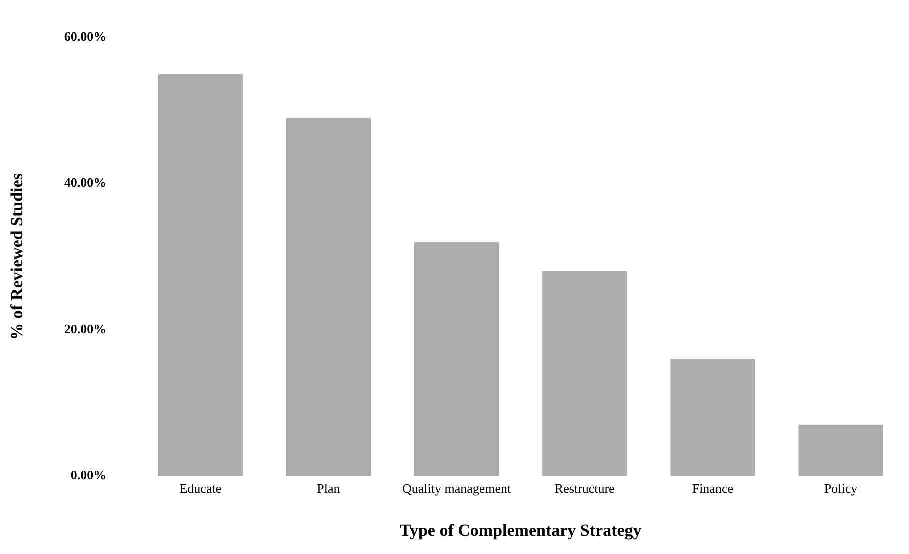 This screenshot has width=909, height=554. Describe the element at coordinates (329, 488) in the screenshot. I see `x-tick-label: Plan` at that location.